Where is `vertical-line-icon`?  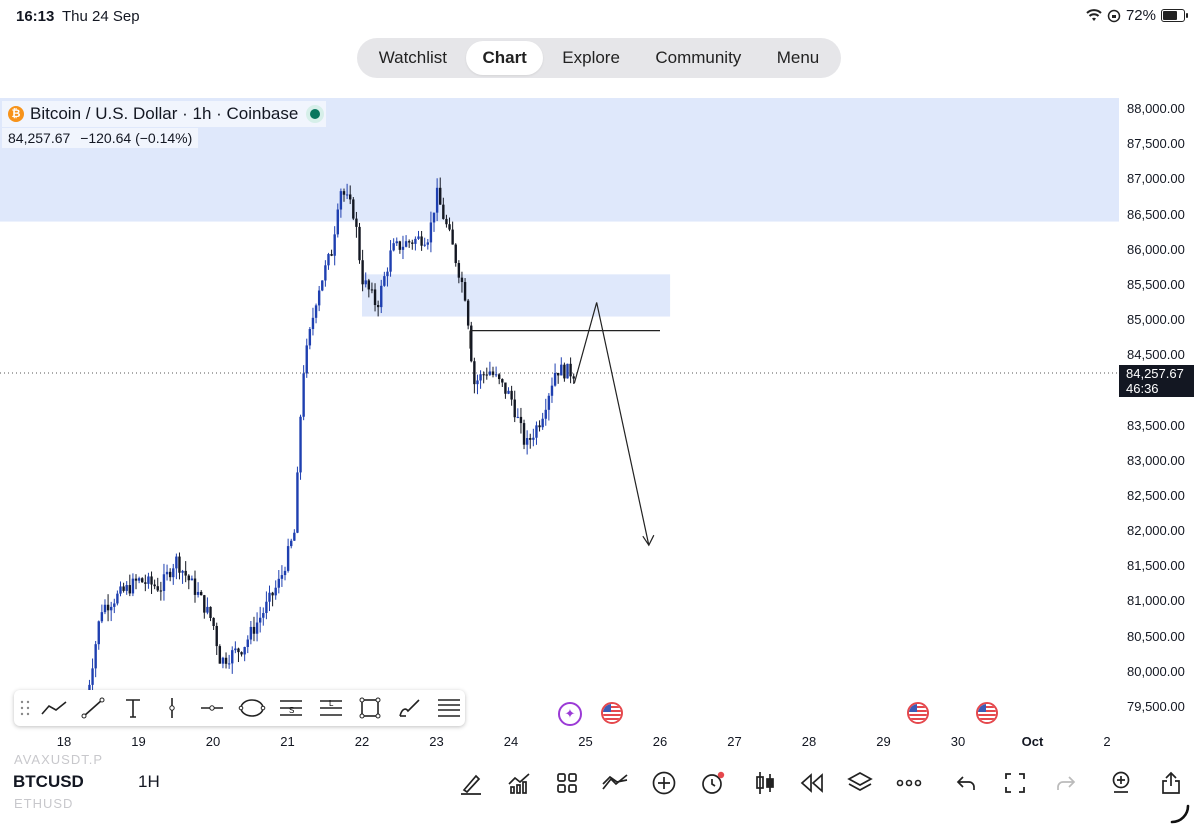
vertical-line-icon is located at coordinates (173, 708).